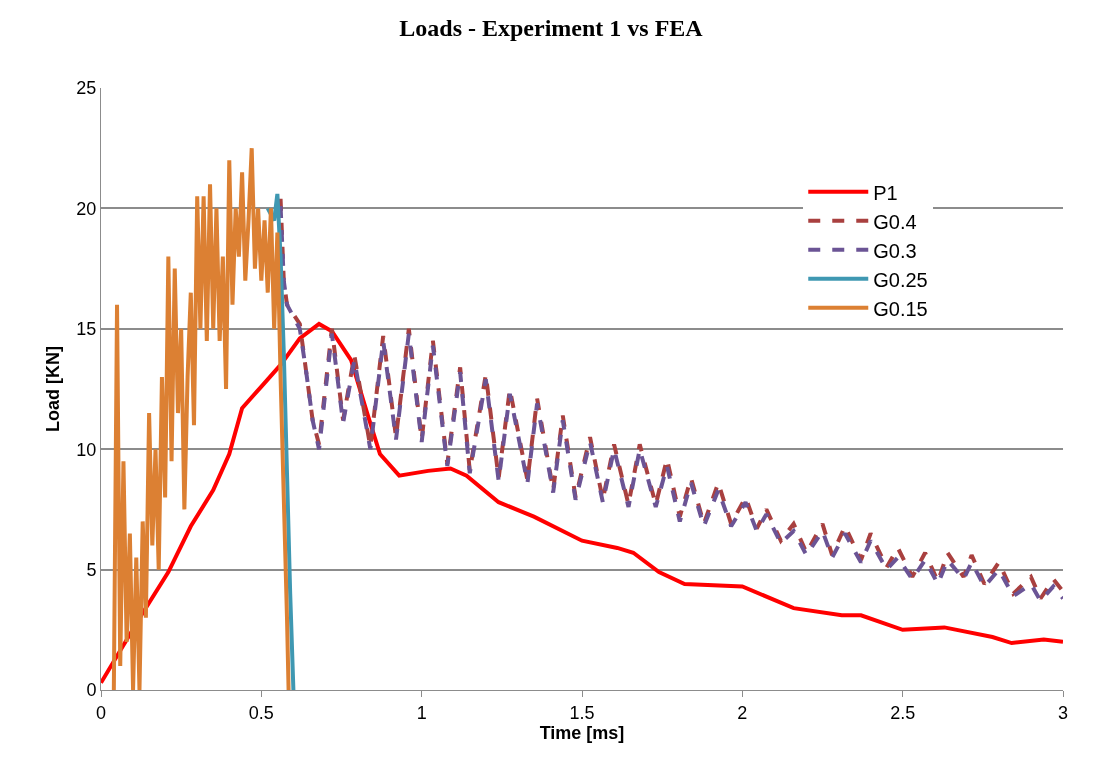 This screenshot has height=771, width=1102. What do you see at coordinates (86, 449) in the screenshot?
I see `y-tick-label: 10` at bounding box center [86, 449].